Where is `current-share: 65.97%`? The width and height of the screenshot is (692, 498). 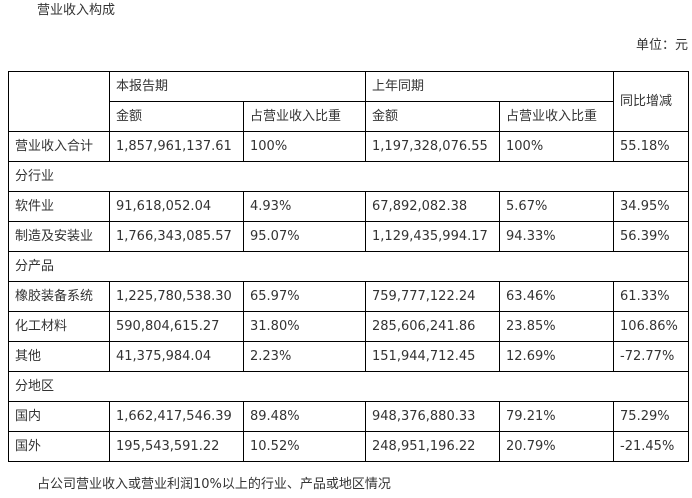
current-share: 65.97% is located at coordinates (304, 296).